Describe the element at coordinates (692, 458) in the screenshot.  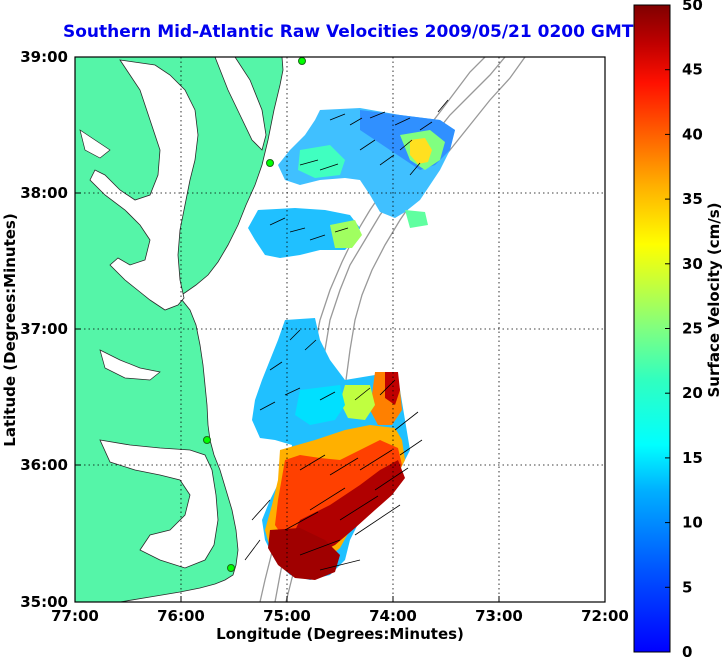
I see `colorbar-tick-label: 15` at that location.